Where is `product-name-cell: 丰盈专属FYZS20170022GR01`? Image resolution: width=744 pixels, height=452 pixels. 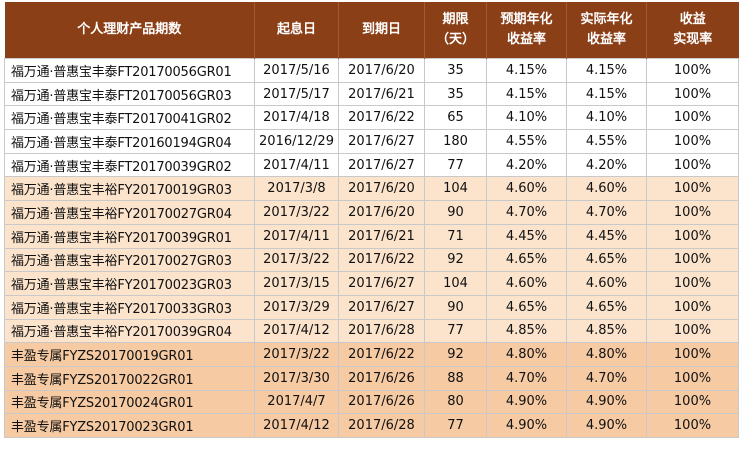 product-name-cell: 丰盈专属FYZS20170022GR01 is located at coordinates (129, 378).